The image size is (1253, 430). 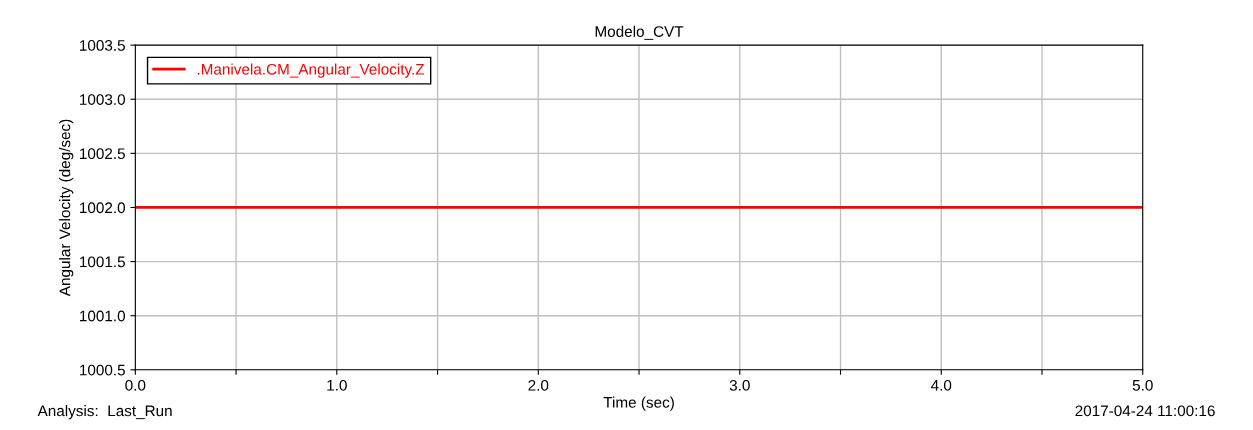 What do you see at coordinates (1145, 411) in the screenshot?
I see `text: 2017-04-24 11:00:16` at bounding box center [1145, 411].